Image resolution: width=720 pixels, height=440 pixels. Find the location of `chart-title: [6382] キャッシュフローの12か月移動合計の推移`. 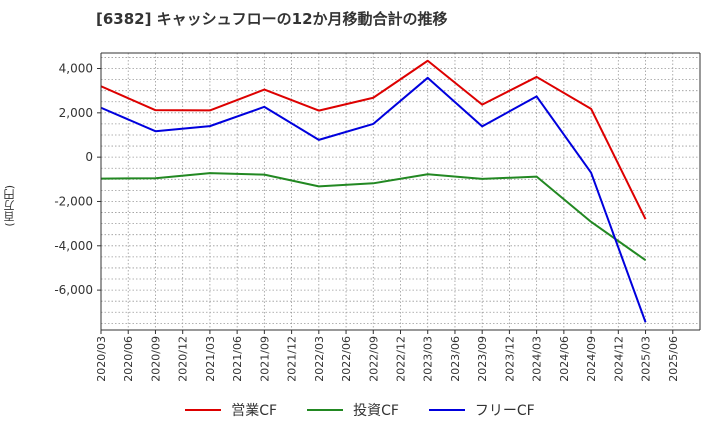

chart-title: [6382] キャッシュフローの12か月移動合計の推移 is located at coordinates (272, 19).